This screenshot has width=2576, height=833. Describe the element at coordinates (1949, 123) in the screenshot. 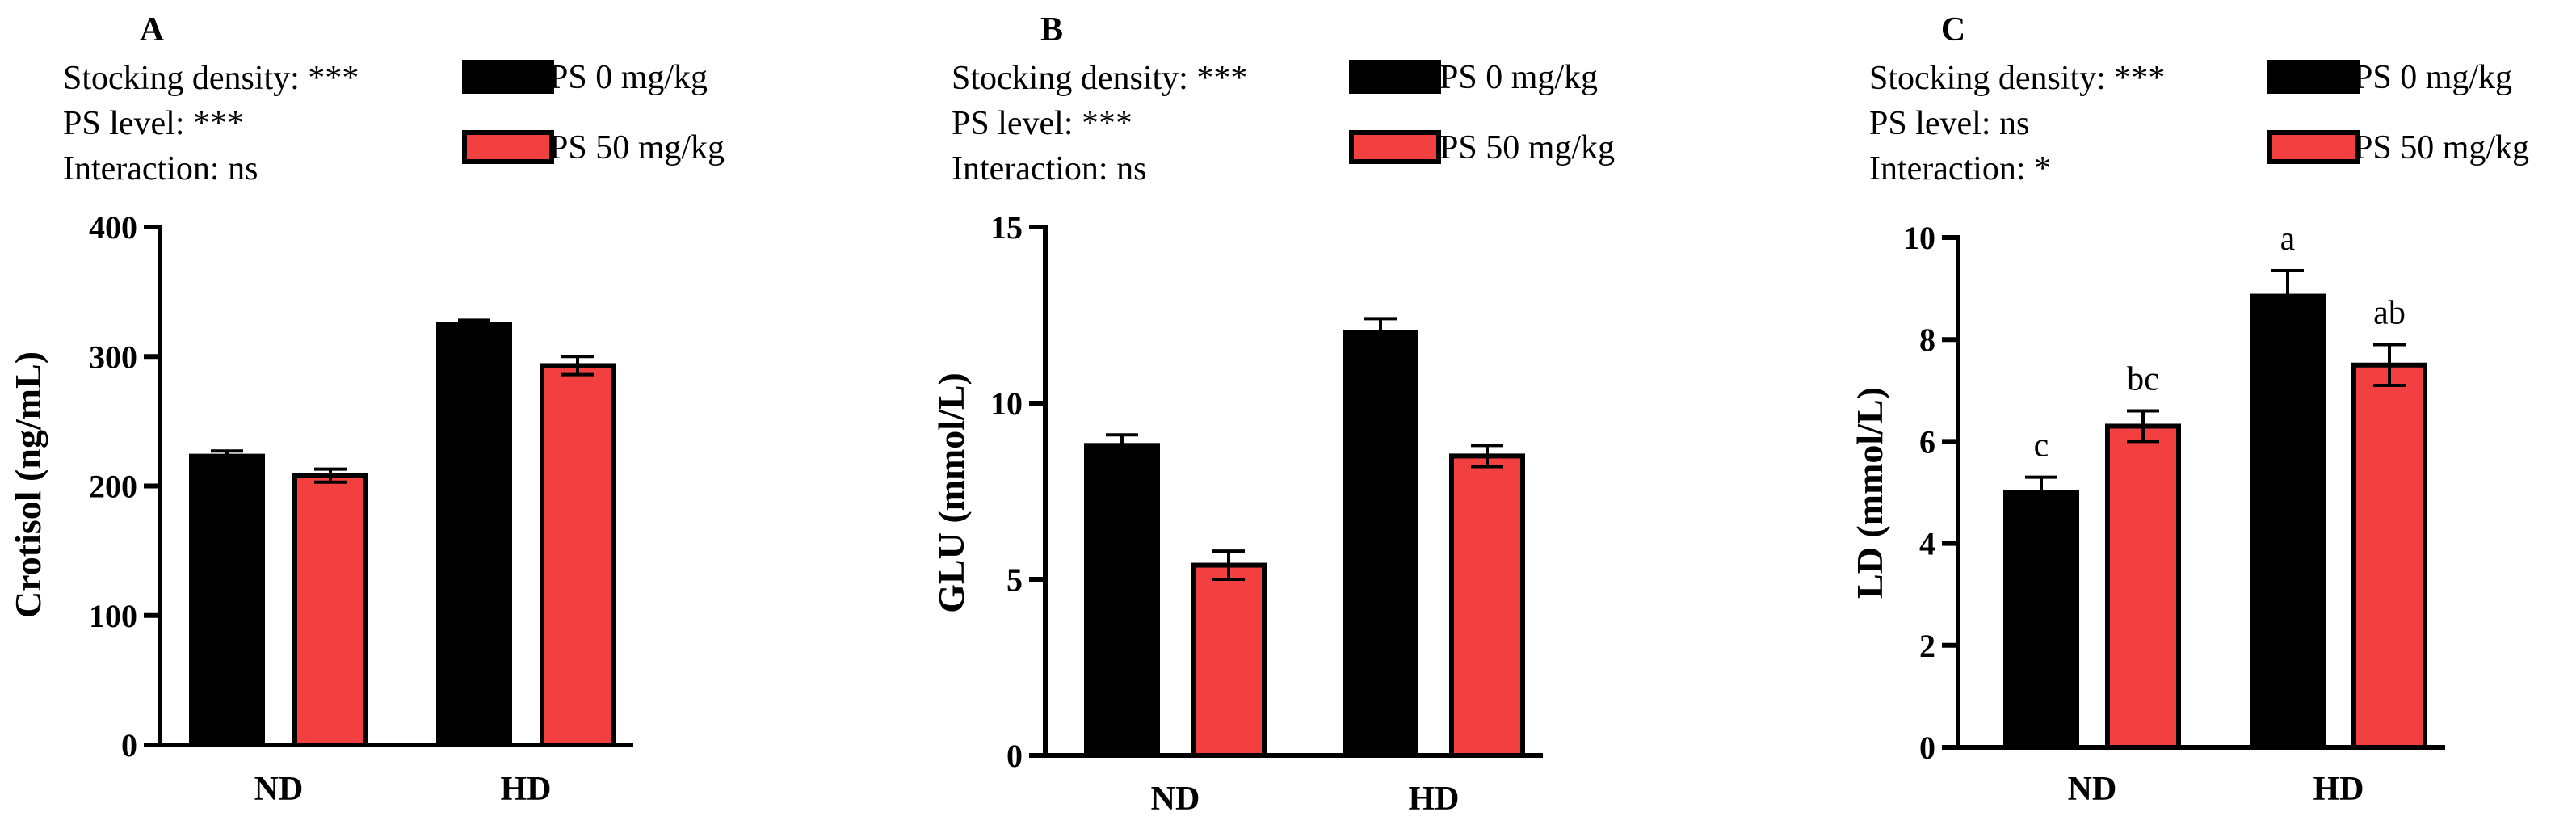

I see `stat-line: PS level: ns` at that location.